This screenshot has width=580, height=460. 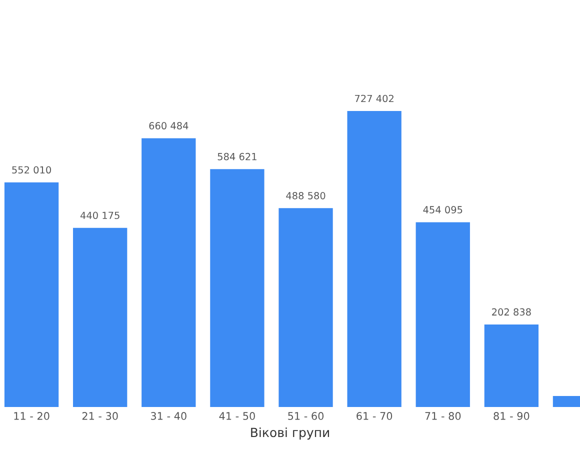 I want to click on x-tick-label: 51 - 60, so click(x=306, y=416).